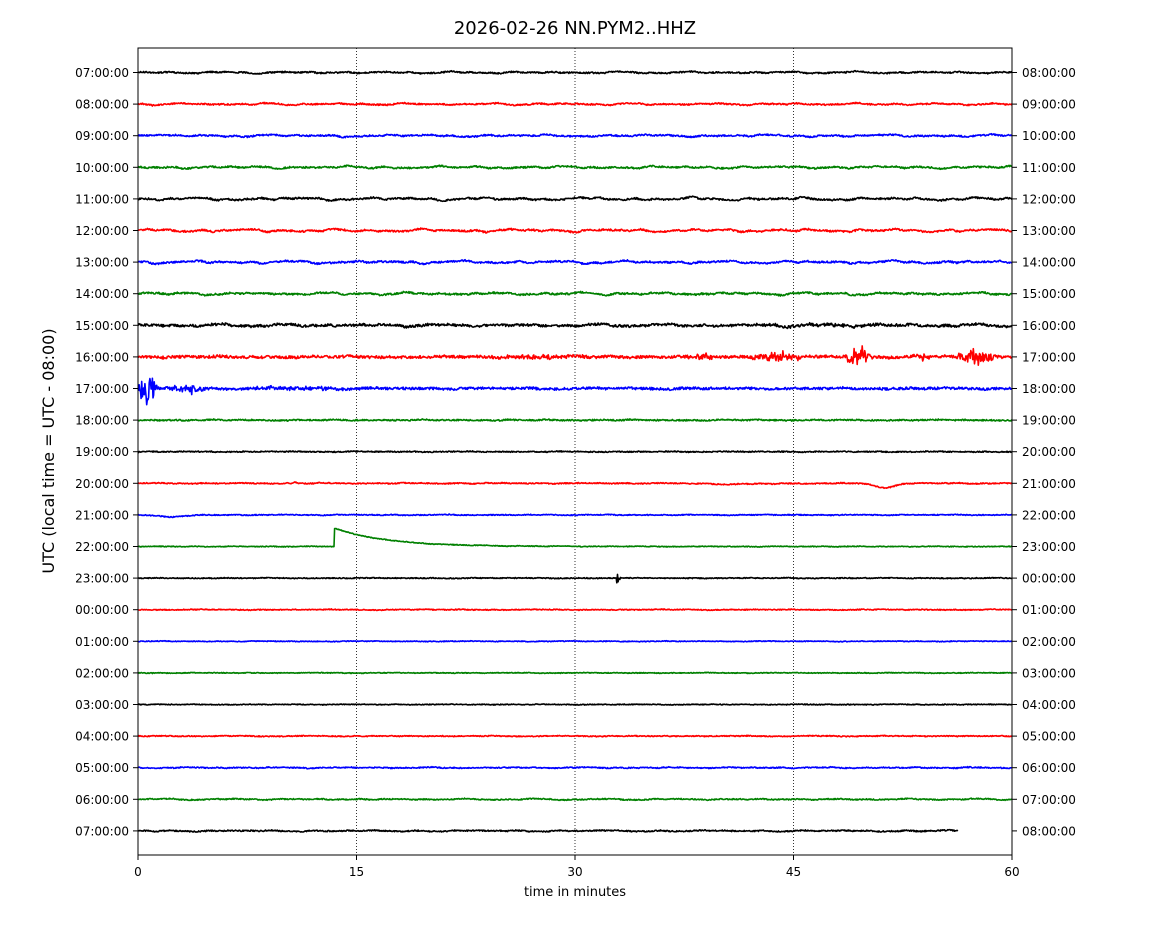 The height and width of the screenshot is (950, 1150). What do you see at coordinates (102, 800) in the screenshot?
I see `left-tick-label: 06:00:00` at bounding box center [102, 800].